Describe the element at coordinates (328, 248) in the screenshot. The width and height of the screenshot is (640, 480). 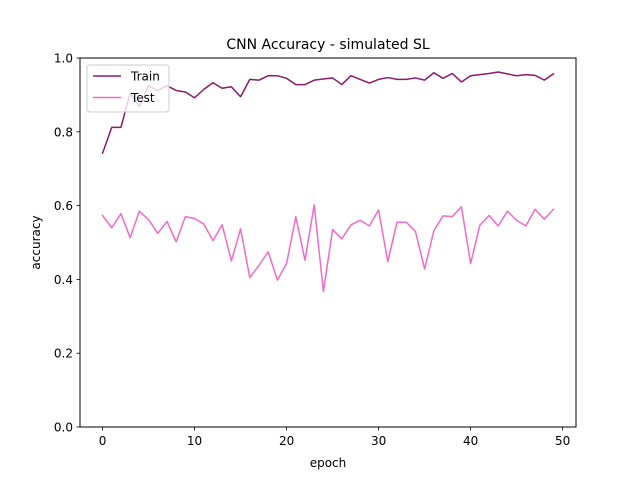
I see `series-line-test` at that location.